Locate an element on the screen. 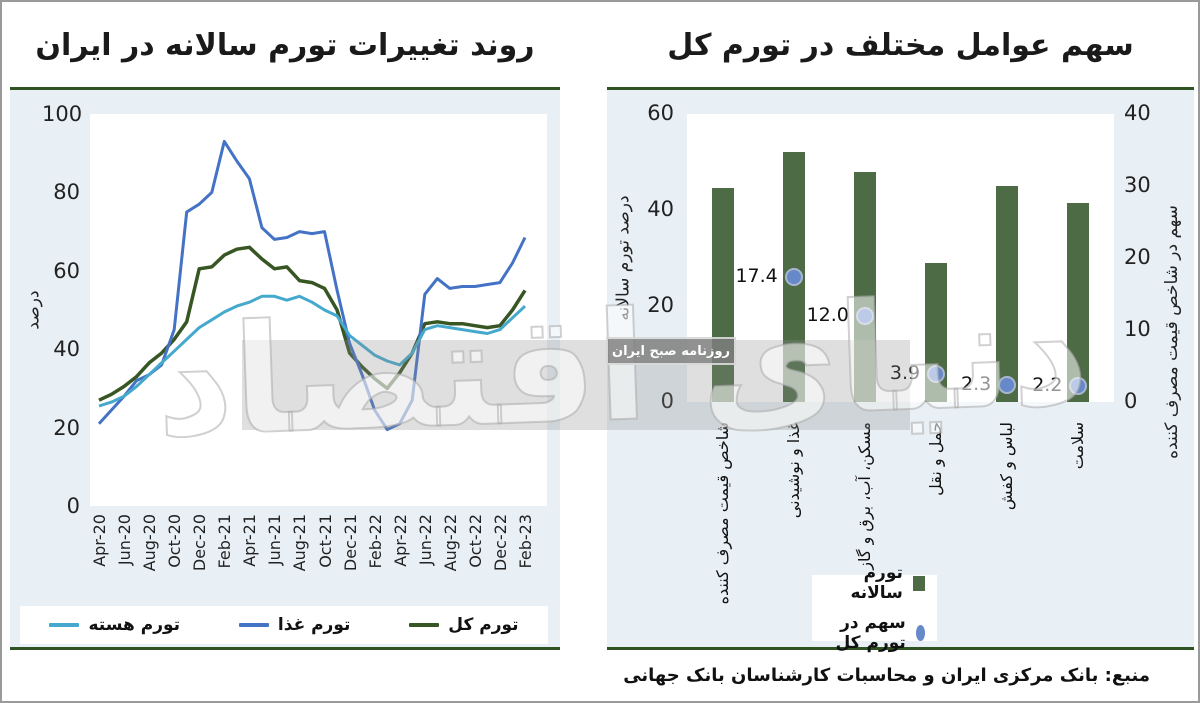 This screenshot has width=1200, height=703. category-label: شاخص قیمت مصرف کننده is located at coordinates (722, 513).